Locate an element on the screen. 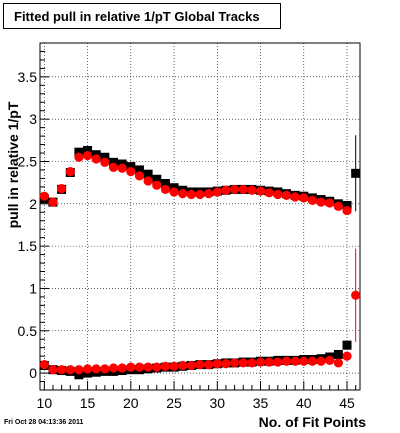 This screenshot has height=433, width=400. y-axis-label: pull in relative 1/pT is located at coordinates (13, 164).